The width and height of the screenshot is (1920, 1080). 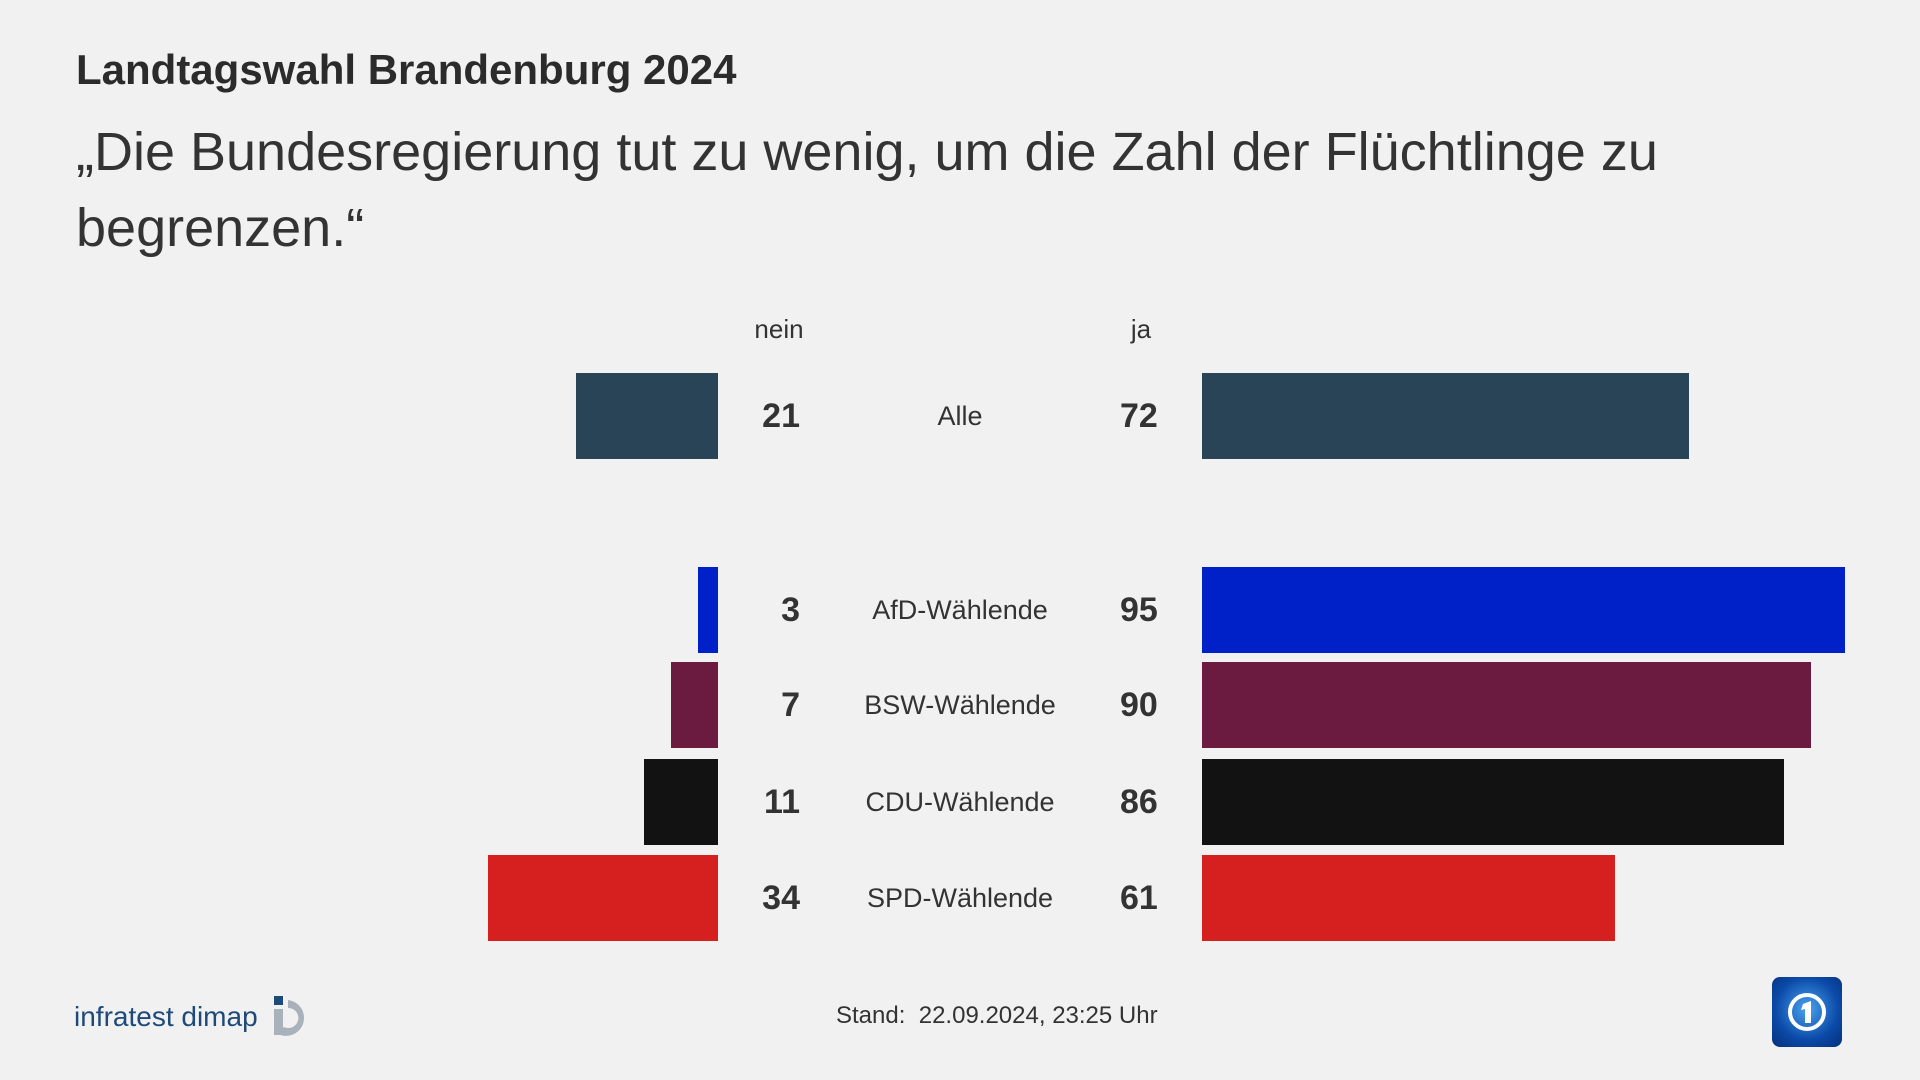 What do you see at coordinates (960, 898) in the screenshot?
I see `category-label: SPD-Wählende` at bounding box center [960, 898].